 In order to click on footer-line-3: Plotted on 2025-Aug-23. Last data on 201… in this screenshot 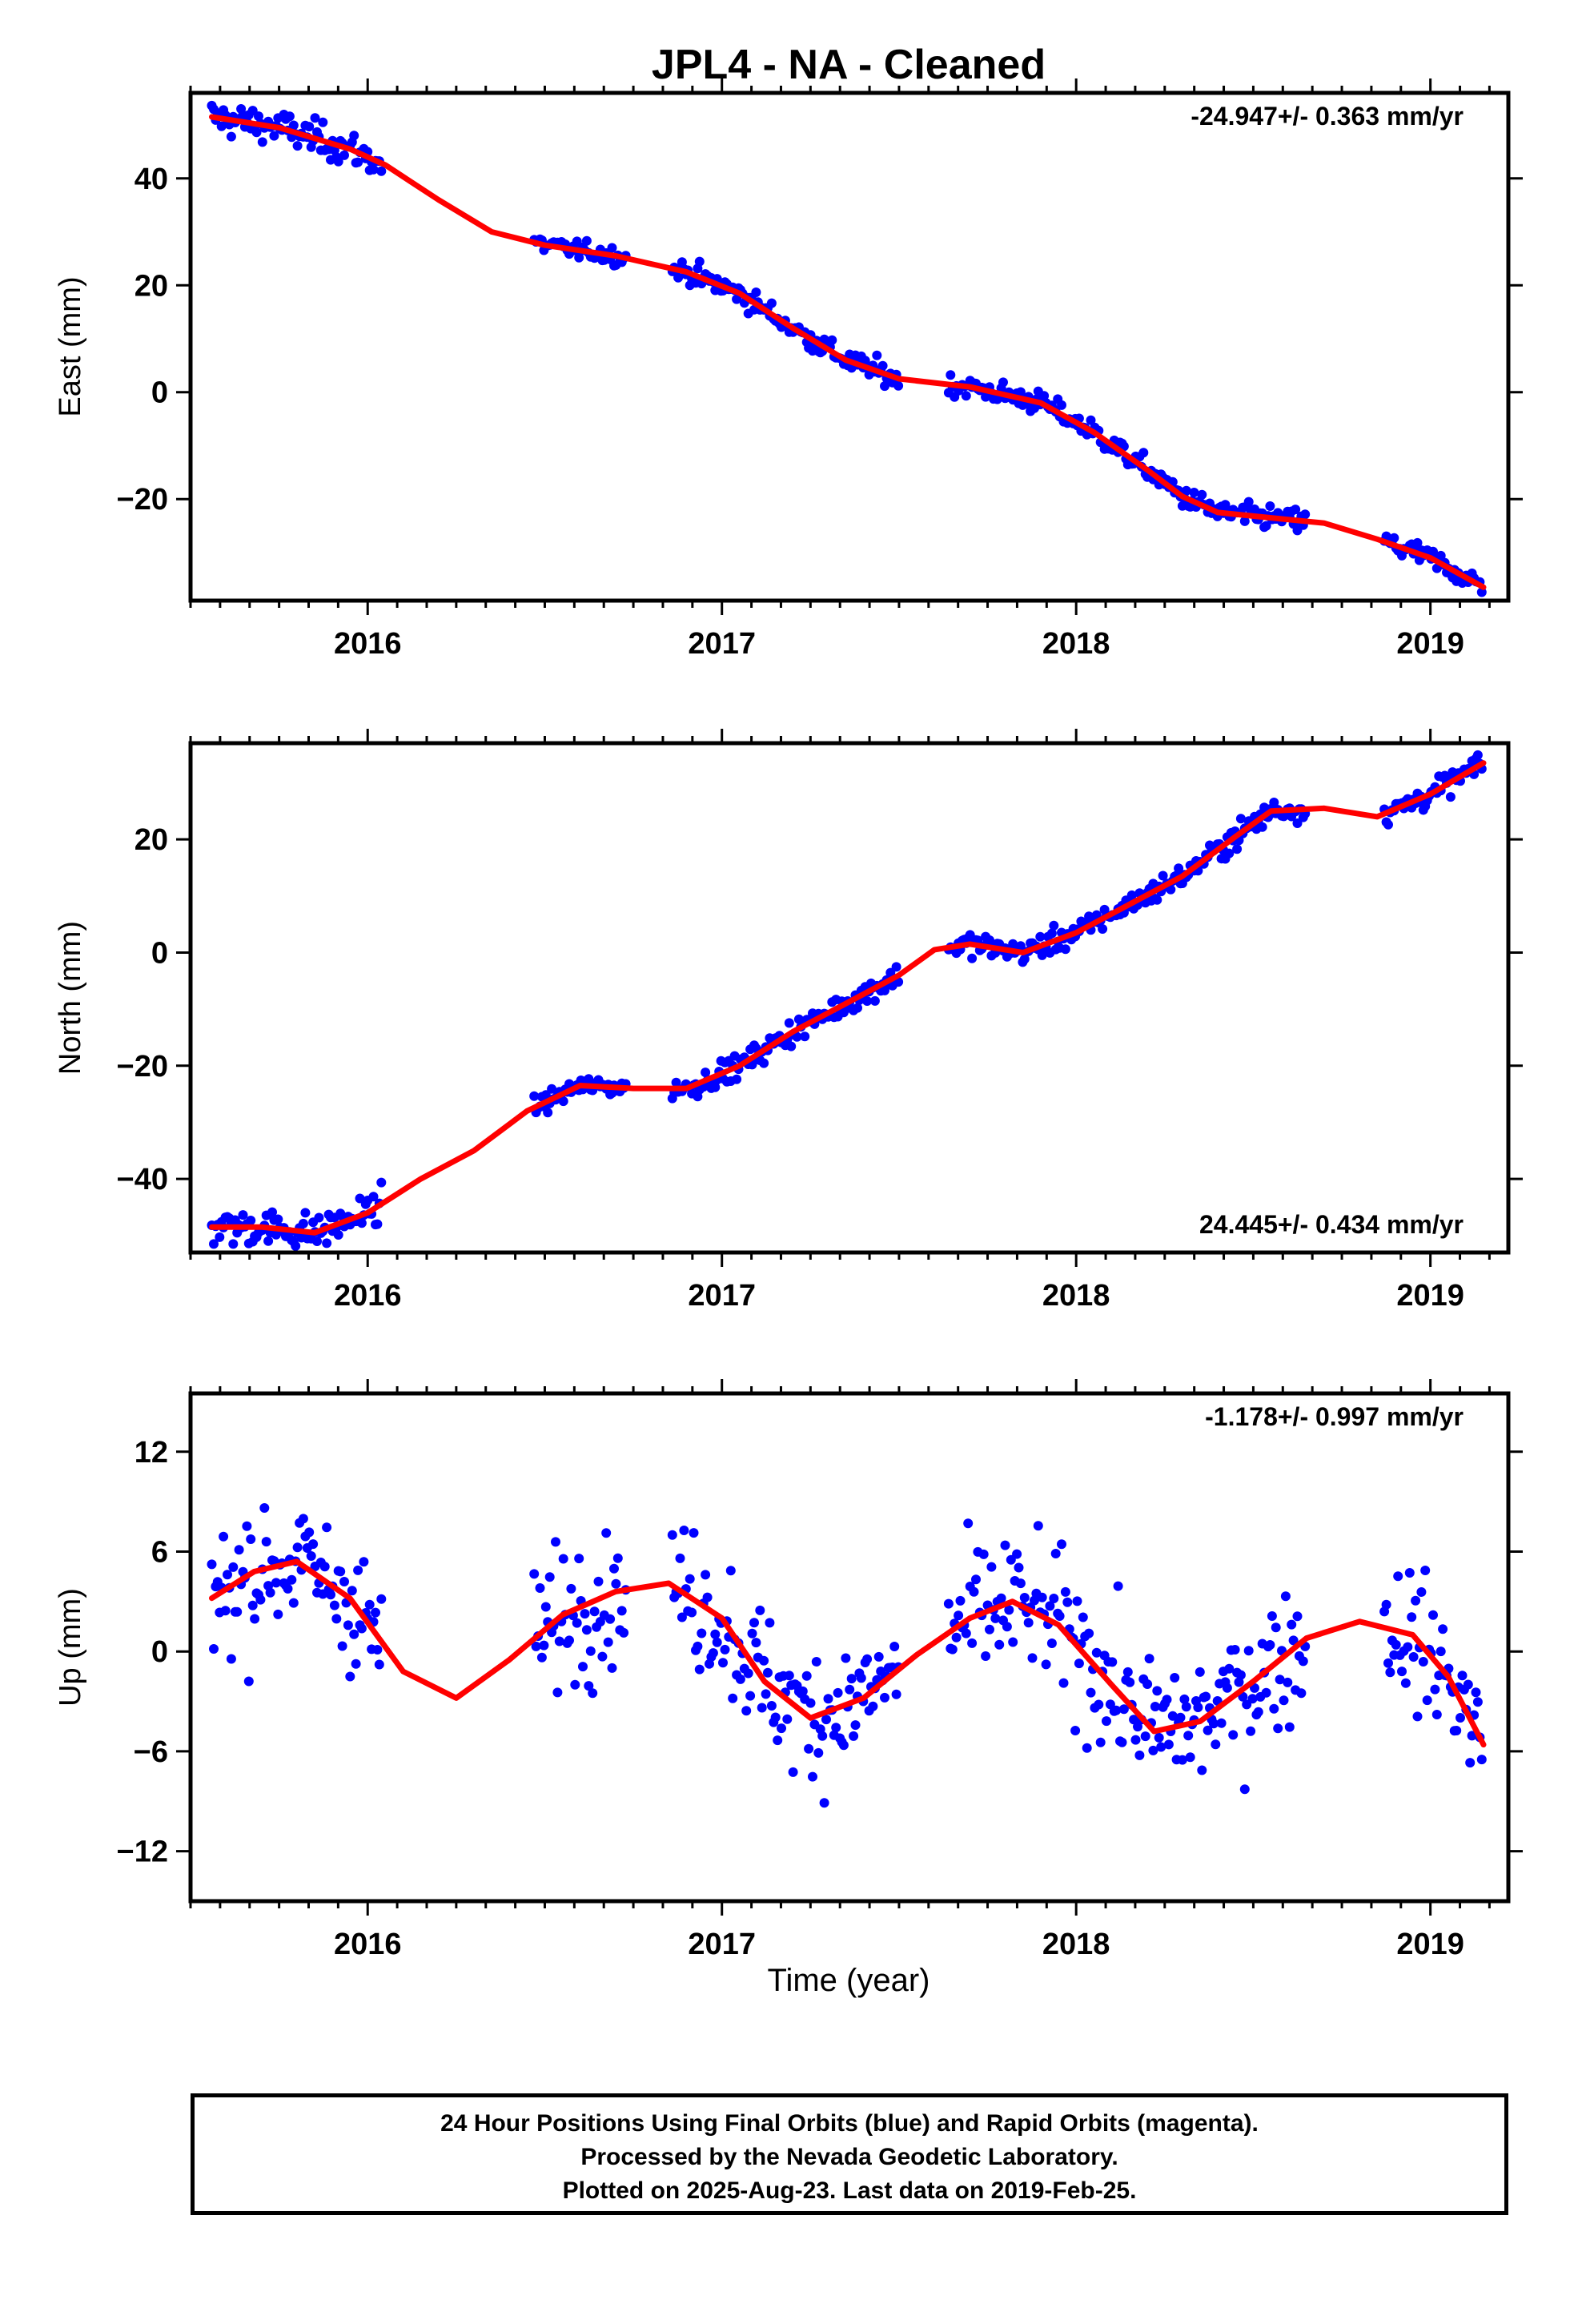, I will do `click(849, 2190)`.